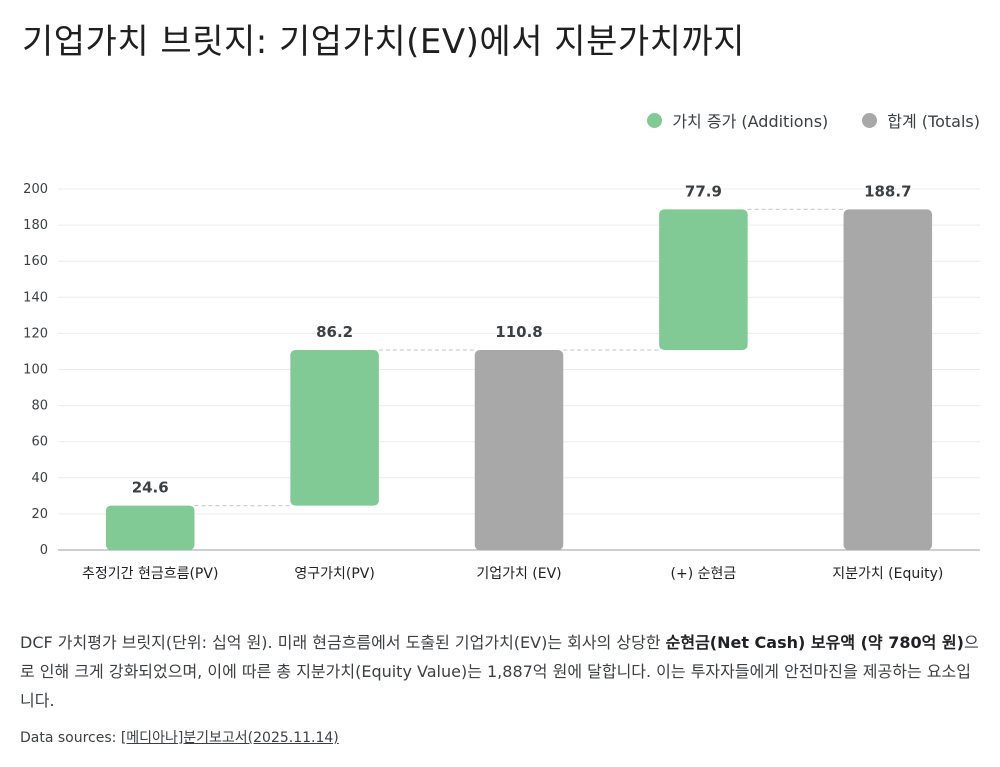 The height and width of the screenshot is (767, 1000). I want to click on data-label: 188.7, so click(887, 191).